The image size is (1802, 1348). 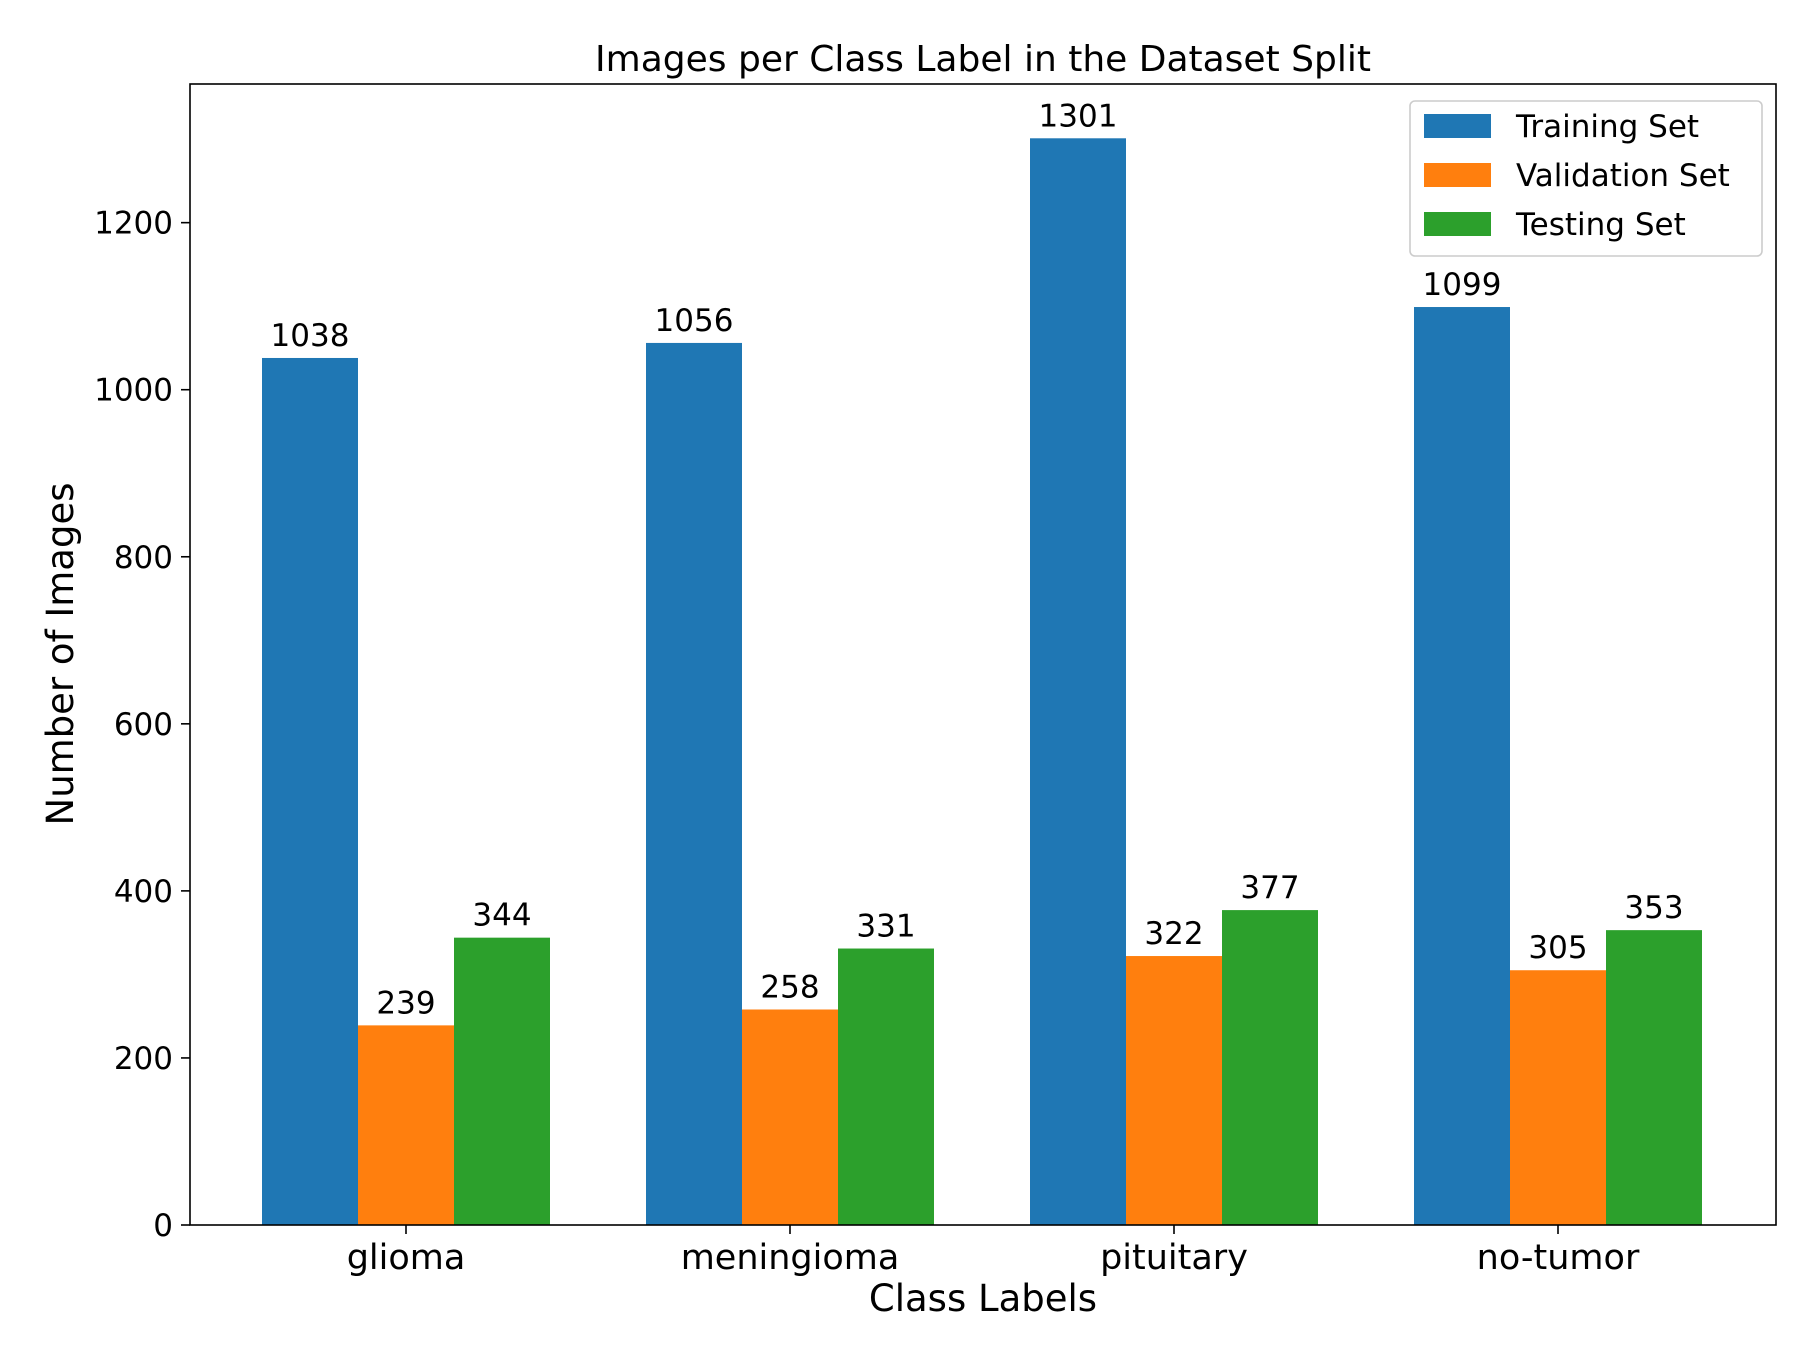 I want to click on x-tick-label: no-tumor, so click(x=1558, y=1258).